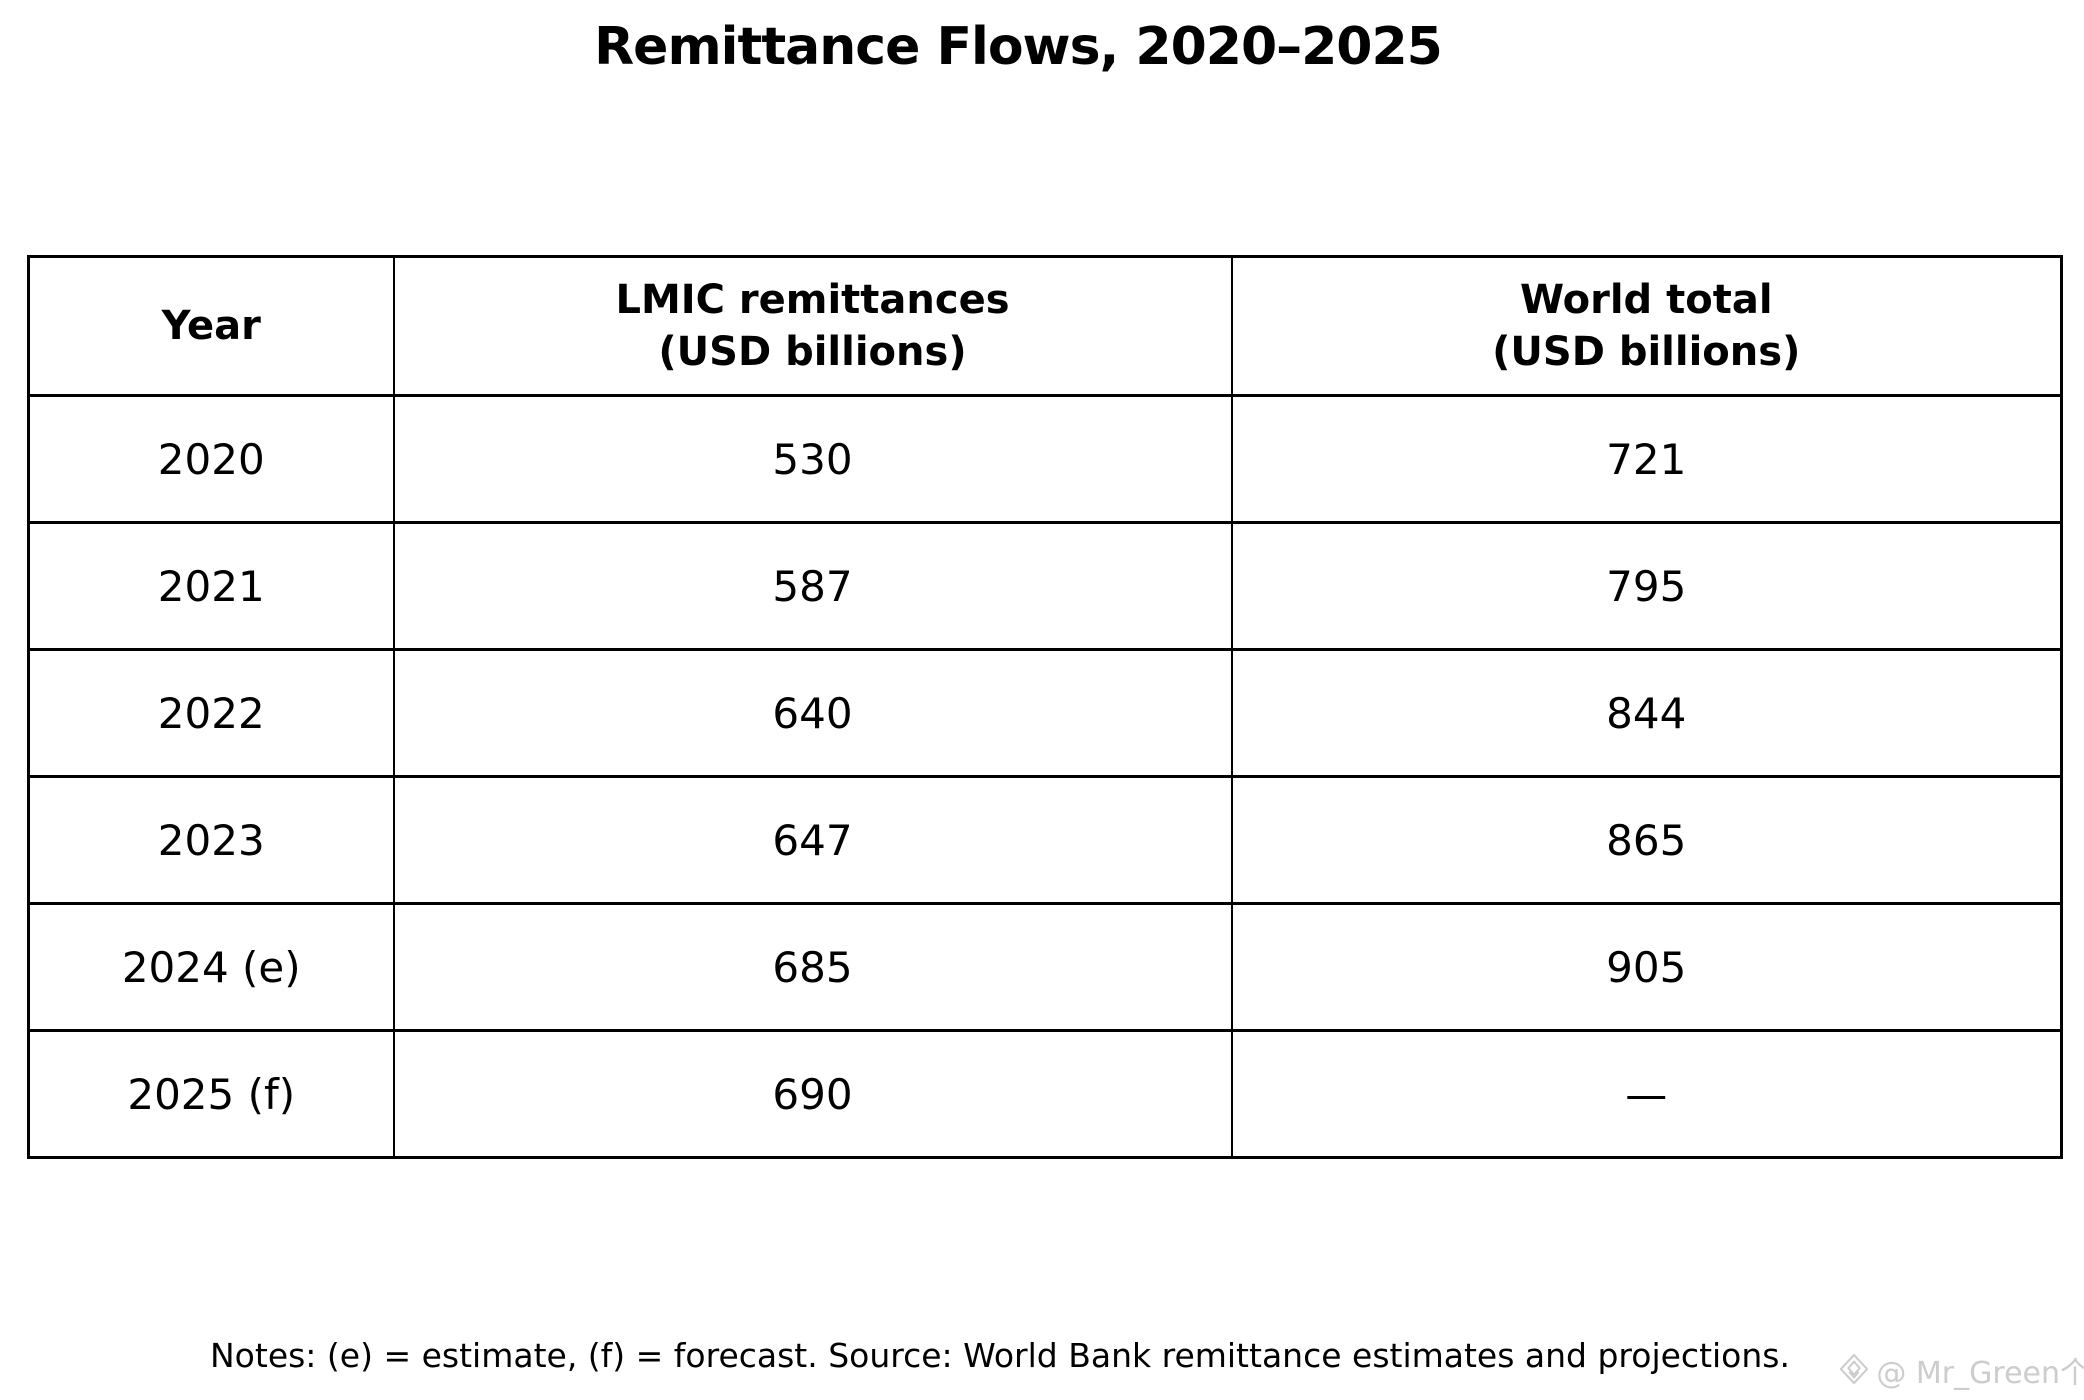  I want to click on world-cell: 721, so click(1646, 459).